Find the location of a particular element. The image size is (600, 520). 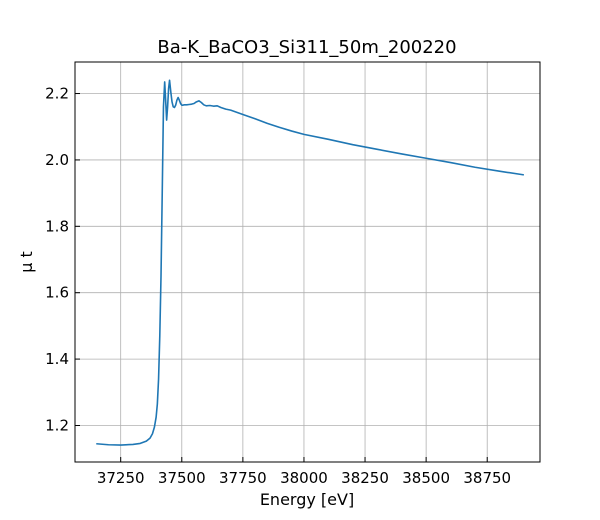

x-tick-label: 37750 is located at coordinates (243, 478).